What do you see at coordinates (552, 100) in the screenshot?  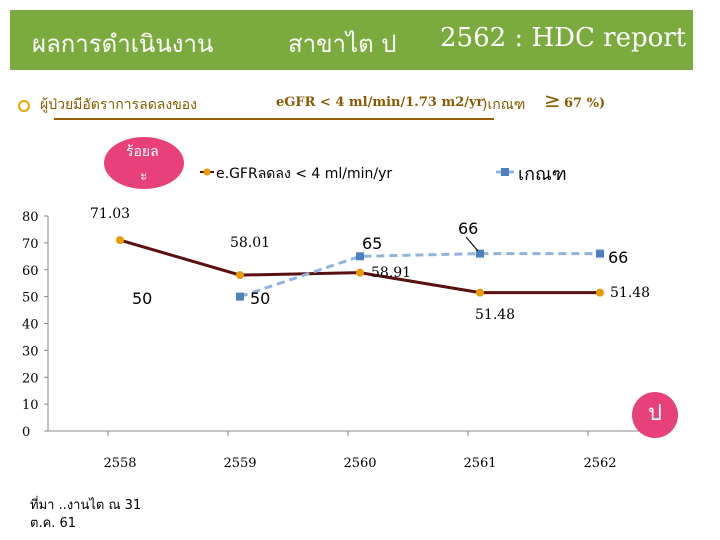 I see `subtitle-symbol: ≥` at bounding box center [552, 100].